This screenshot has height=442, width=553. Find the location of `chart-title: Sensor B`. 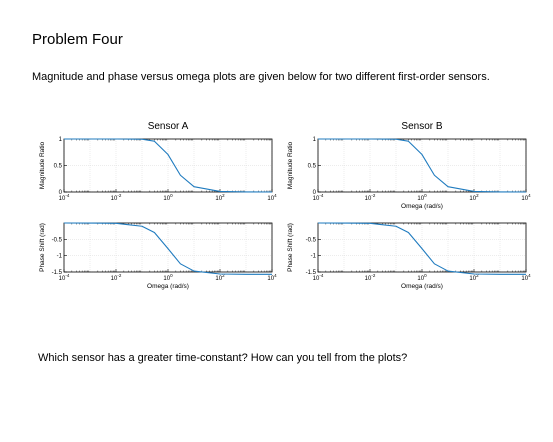

chart-title: Sensor B is located at coordinates (421, 126).